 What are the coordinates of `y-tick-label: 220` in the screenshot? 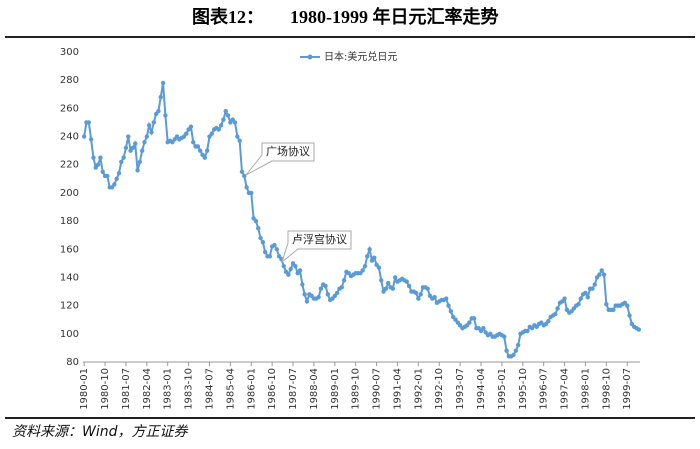 It's located at (69, 165).